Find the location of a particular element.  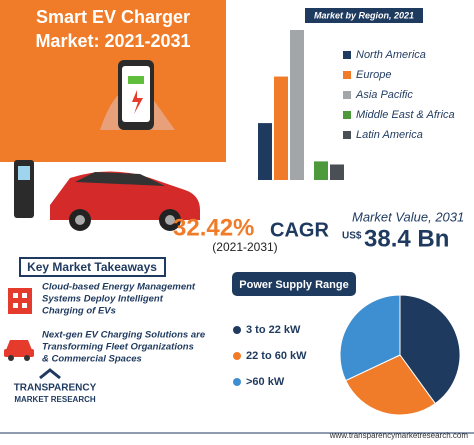

takeaway-line: Transforming Fleet Organizations is located at coordinates (118, 347).